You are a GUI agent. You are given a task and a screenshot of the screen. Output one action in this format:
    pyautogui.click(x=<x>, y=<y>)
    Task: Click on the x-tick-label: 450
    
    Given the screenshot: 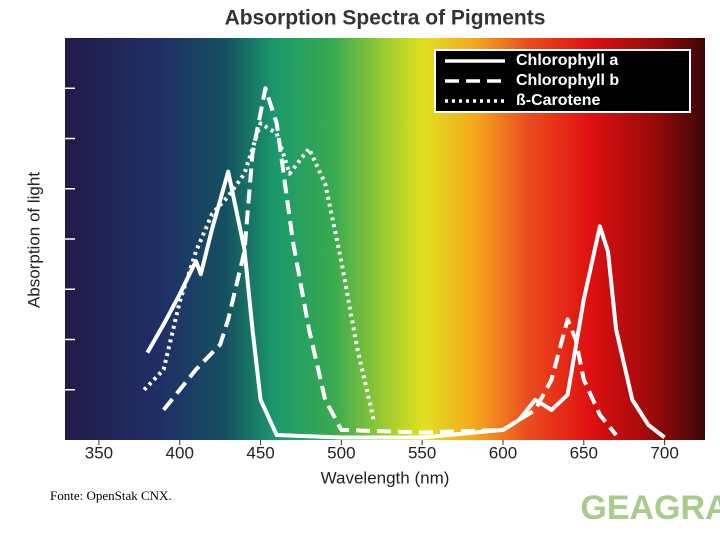 What is the action you would take?
    pyautogui.click(x=260, y=452)
    